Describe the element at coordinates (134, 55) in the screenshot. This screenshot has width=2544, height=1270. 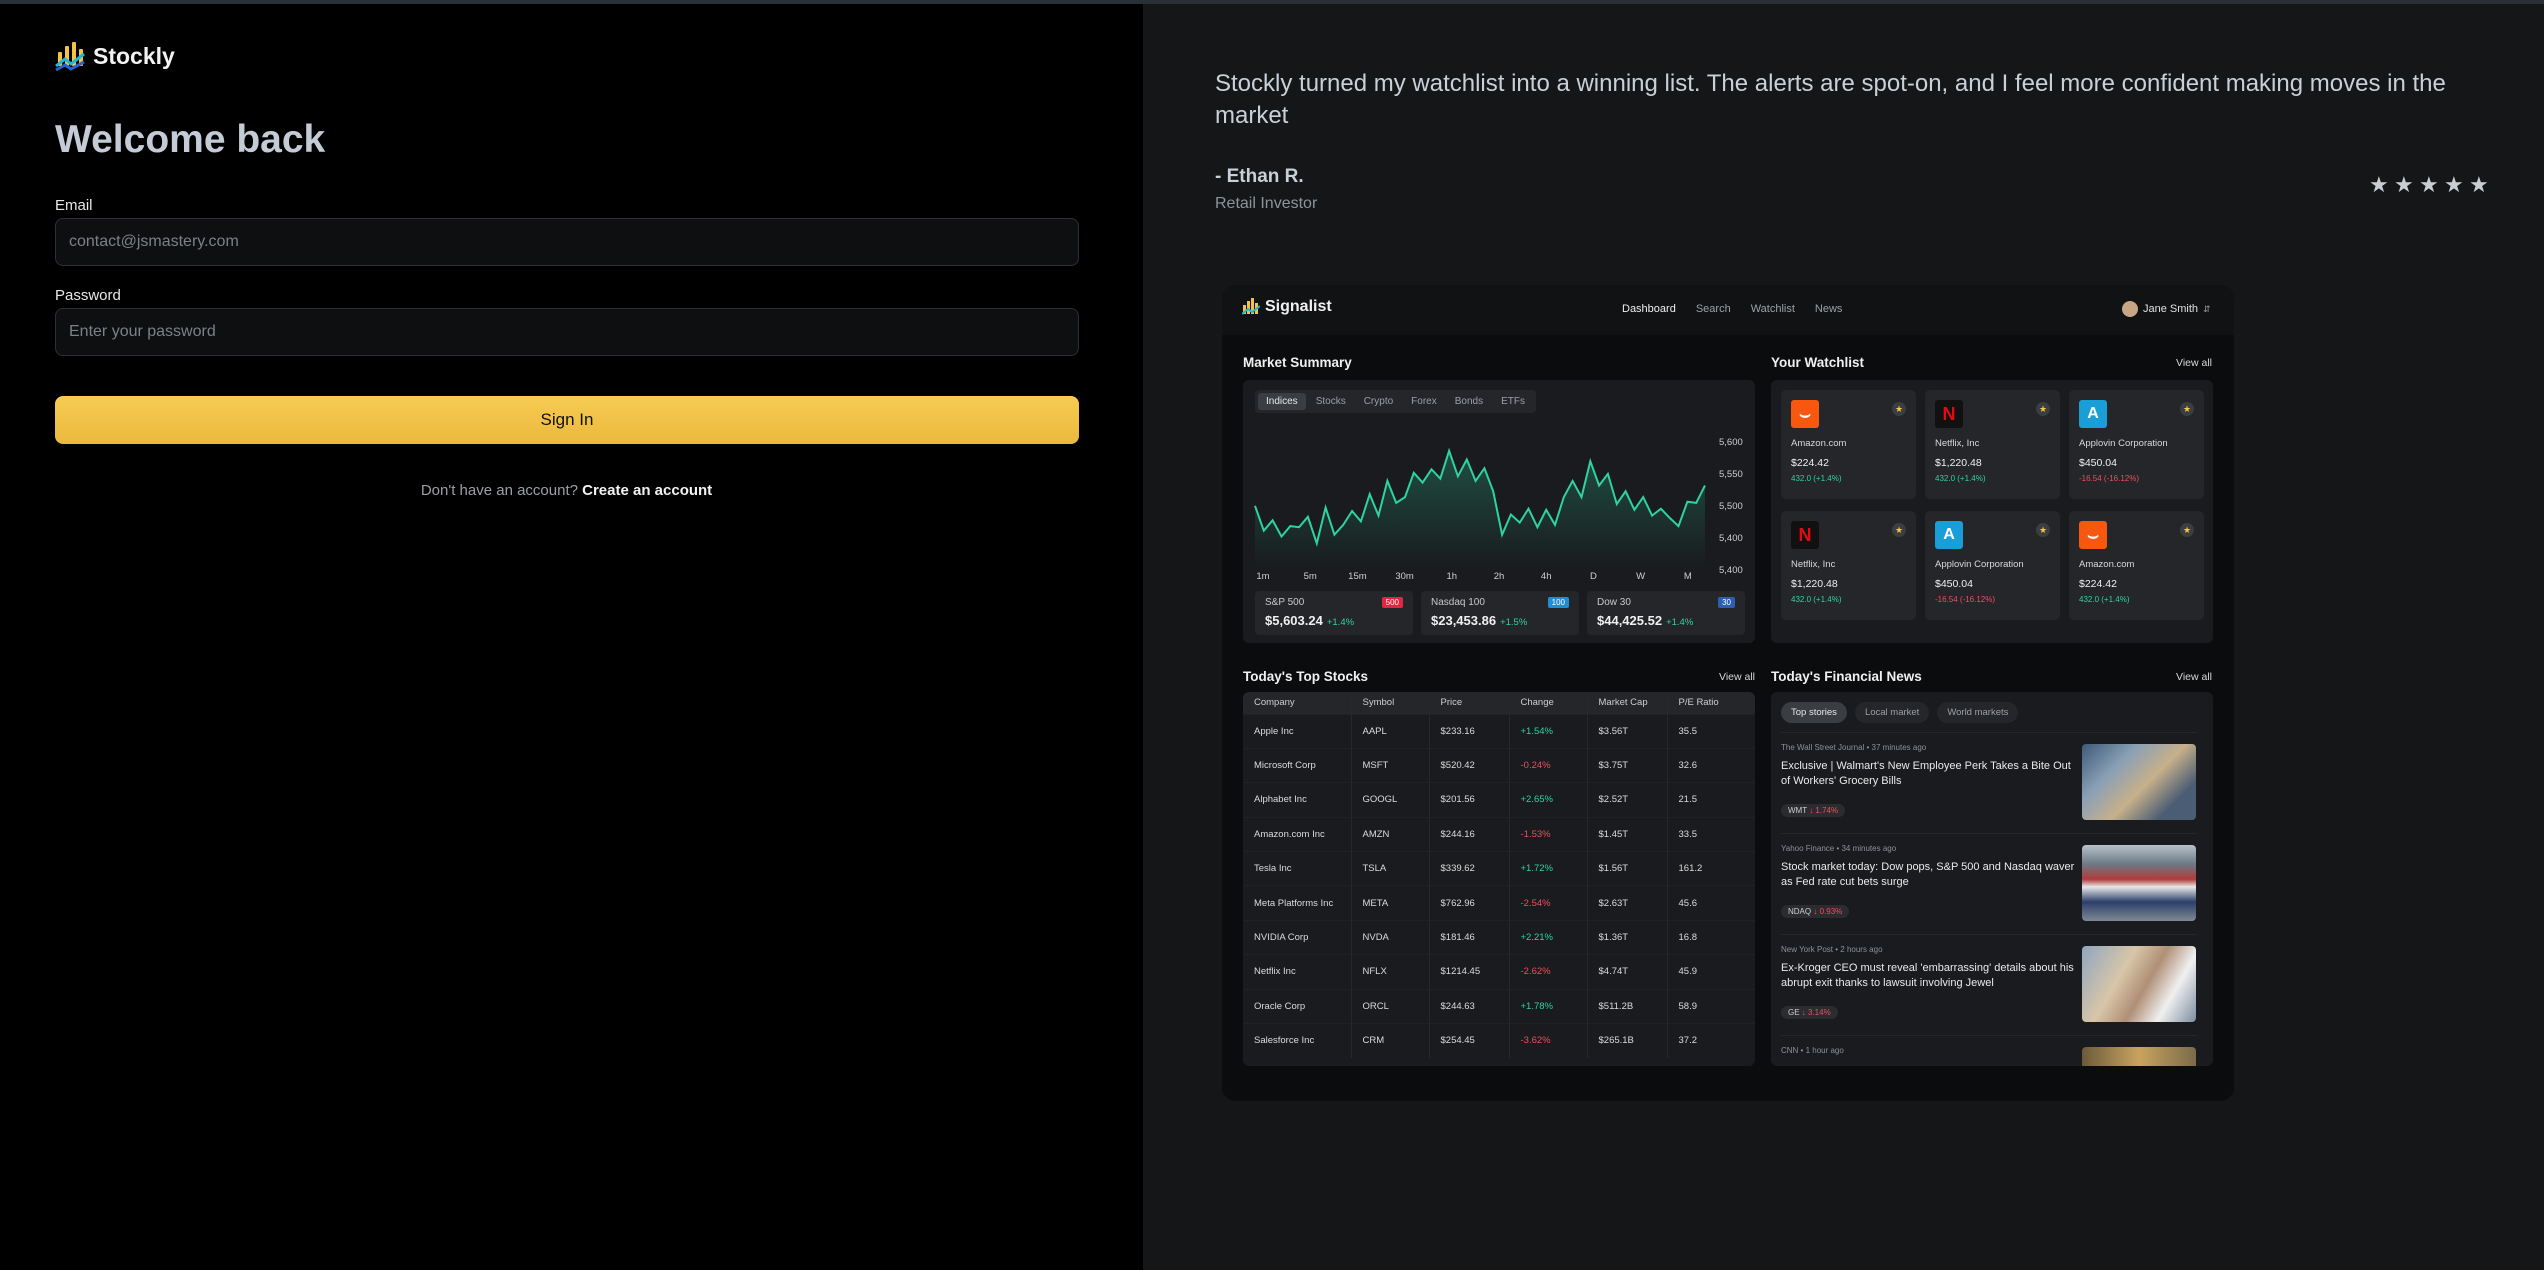
I see `brand-name: Stockly` at that location.